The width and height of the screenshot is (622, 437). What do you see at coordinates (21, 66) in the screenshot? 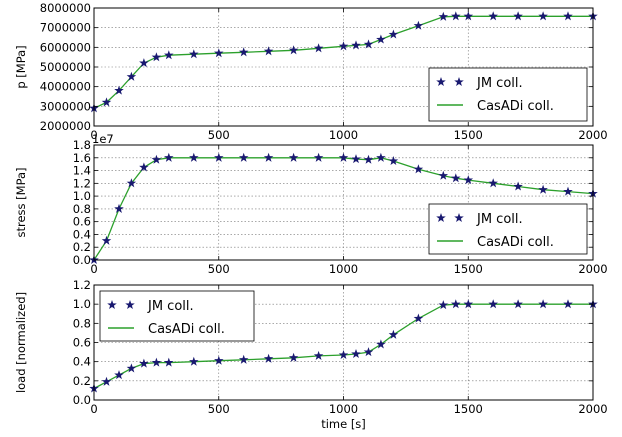
I see `y-axis-label: p [MPa]` at bounding box center [21, 66].